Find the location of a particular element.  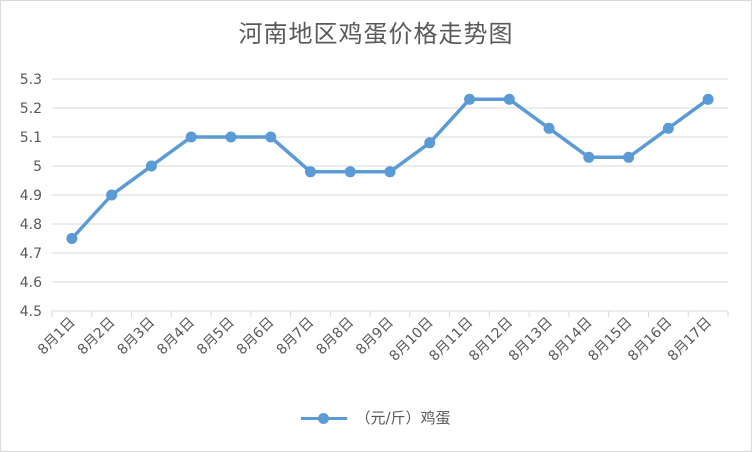

x-tick-label: 8月17日 is located at coordinates (690, 340).